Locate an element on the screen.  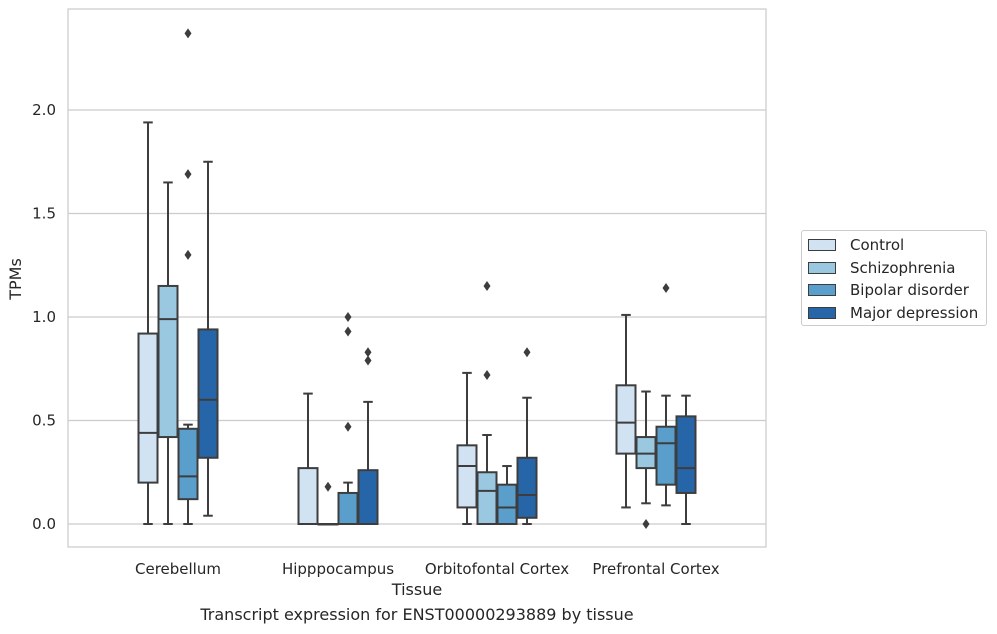
legend-swatch-bipolar-disorder is located at coordinates (822, 290).